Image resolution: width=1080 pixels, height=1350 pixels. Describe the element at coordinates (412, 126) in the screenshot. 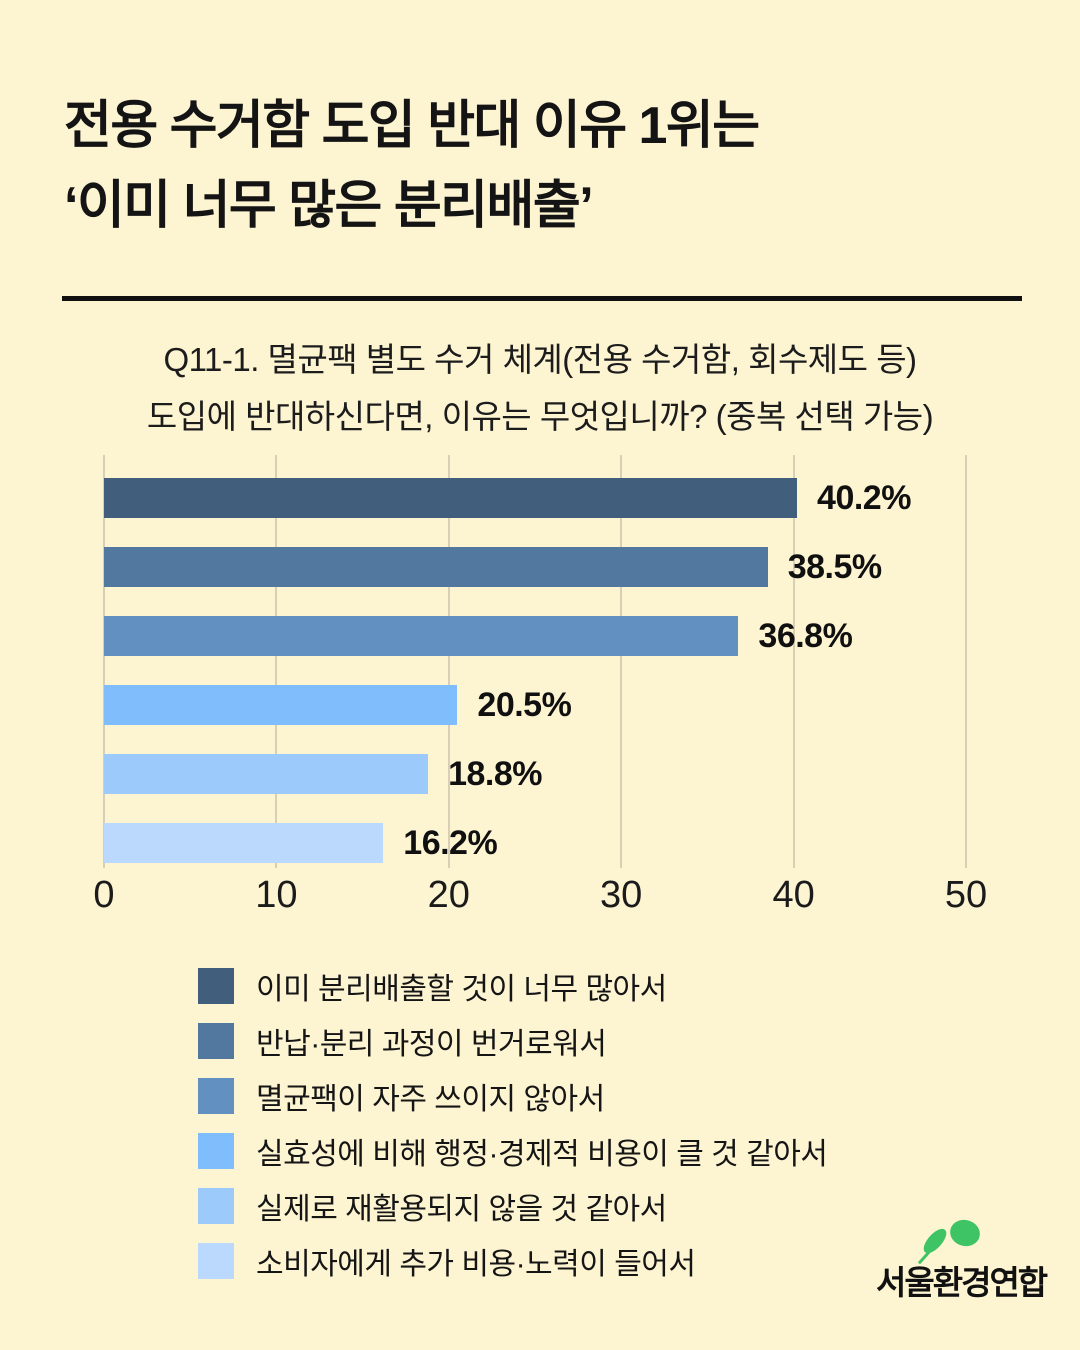

I see `page-title-line1: 전용 수거함 도입 반대 이유 1위는` at that location.